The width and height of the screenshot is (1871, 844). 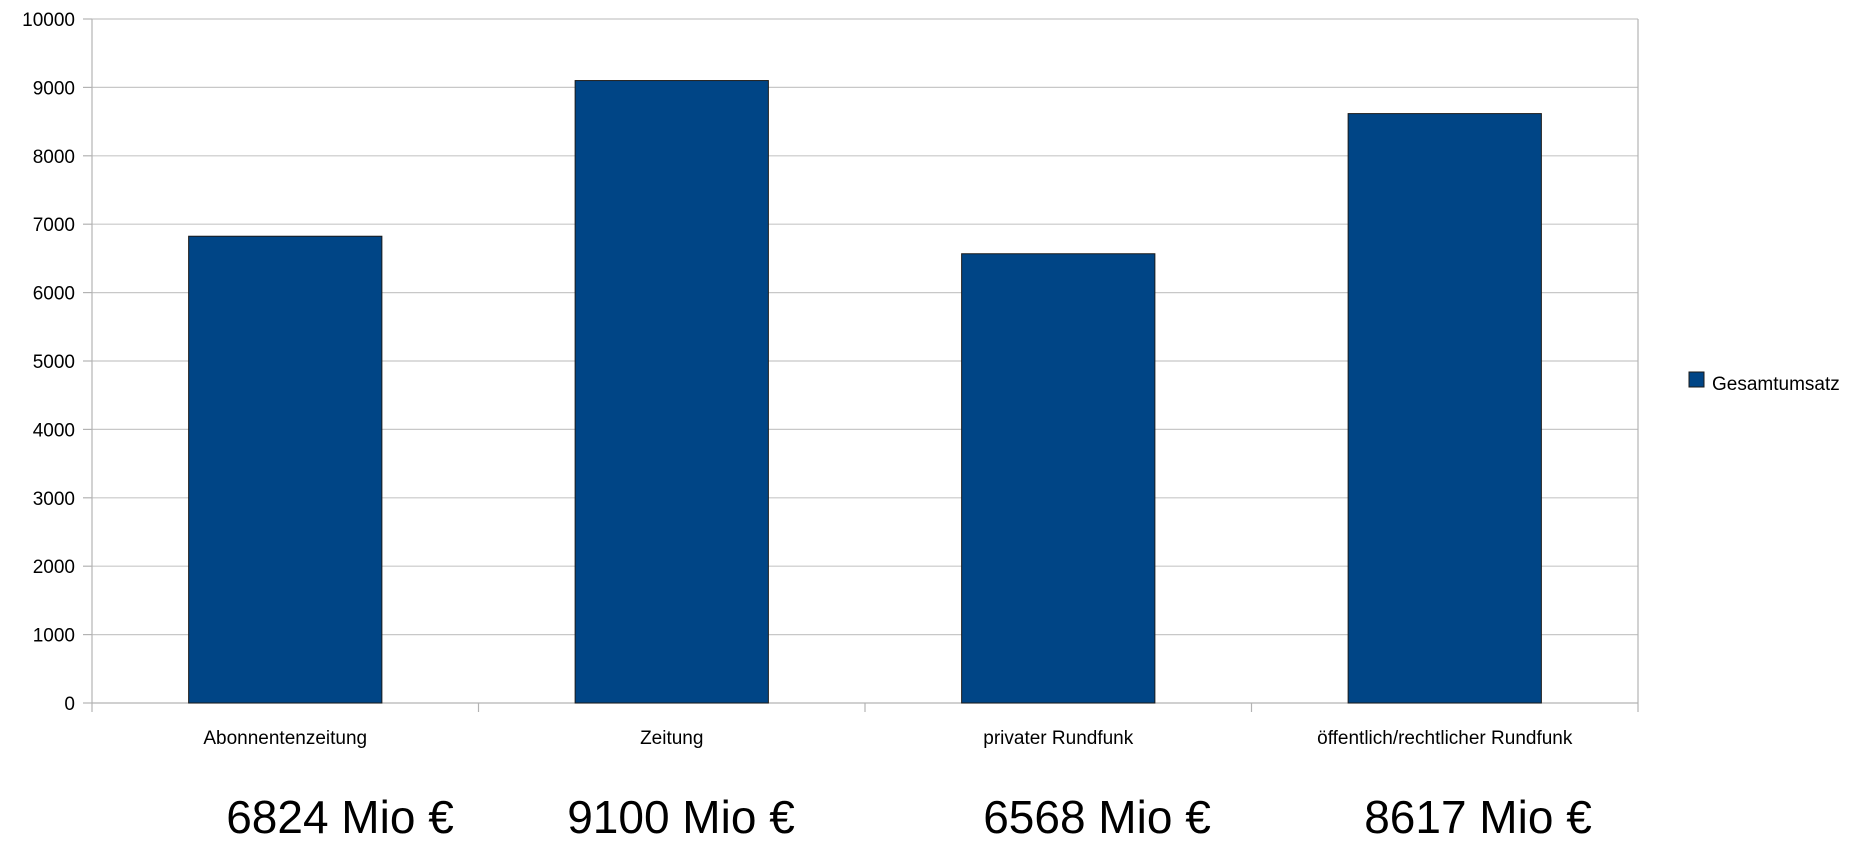 I want to click on x-category-label: öffentlich/rechtlicher Rundfunk, so click(x=1445, y=738).